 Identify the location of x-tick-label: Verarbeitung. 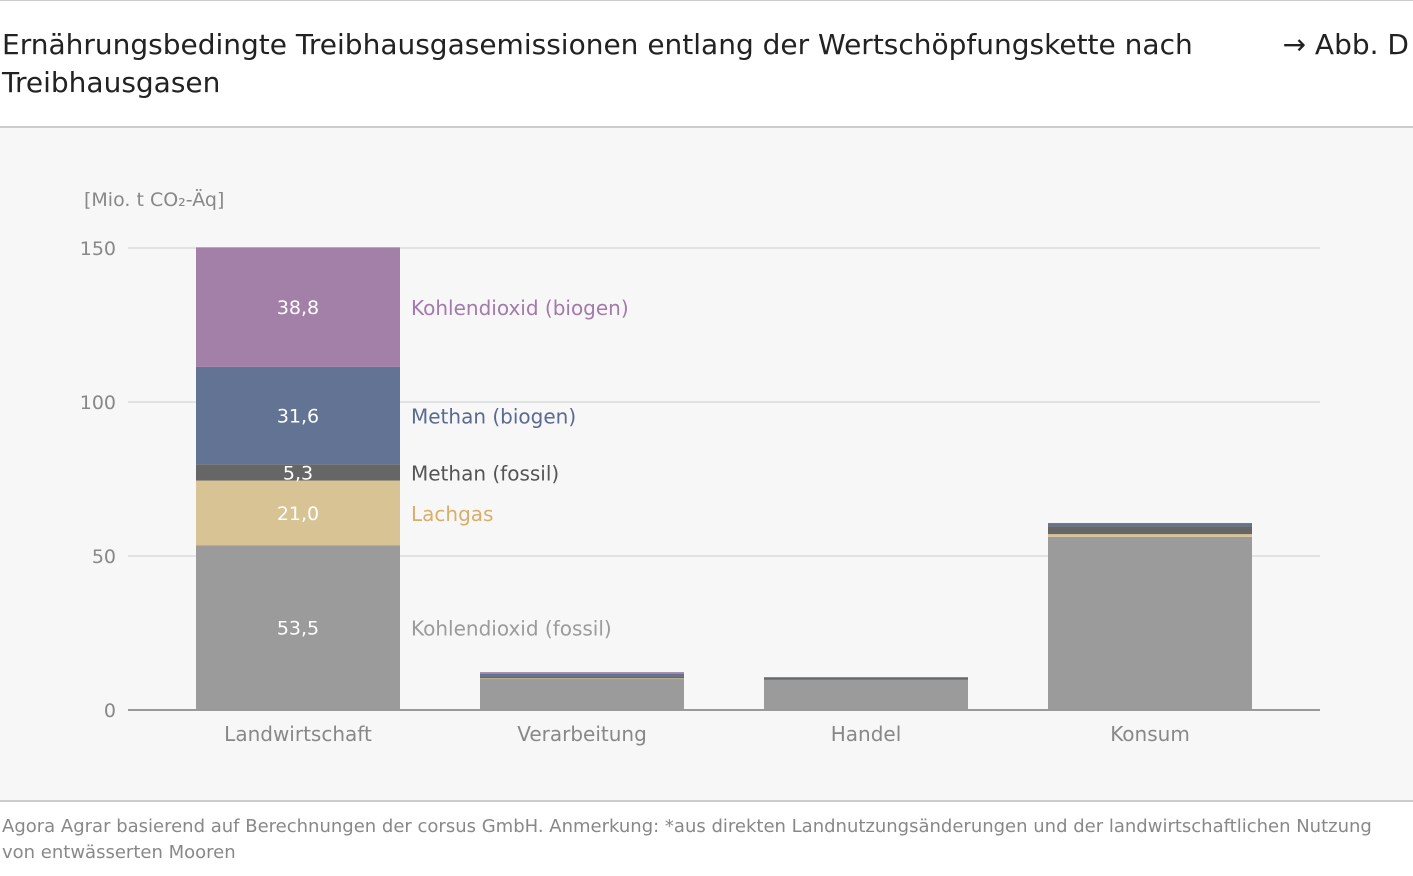
(582, 734).